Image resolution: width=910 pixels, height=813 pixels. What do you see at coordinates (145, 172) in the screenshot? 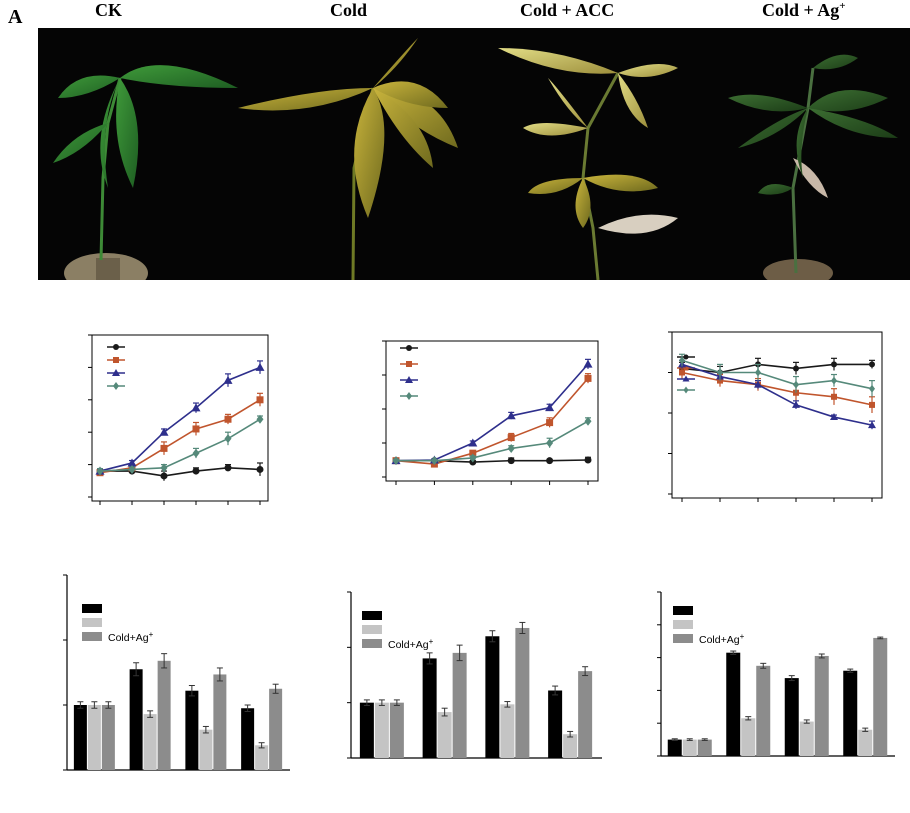
I see `plant-ck` at bounding box center [145, 172].